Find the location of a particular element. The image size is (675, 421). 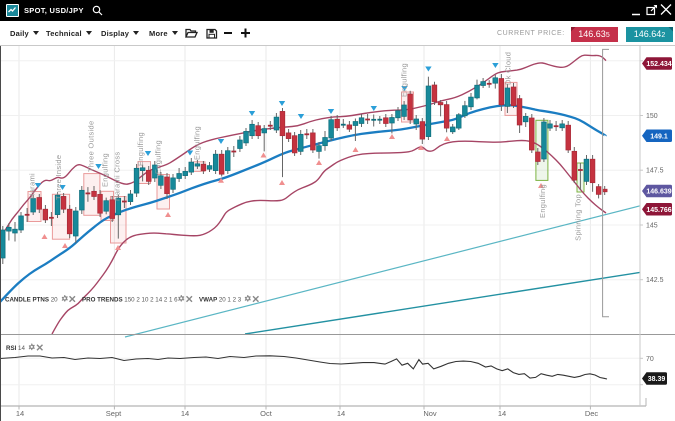

svg-text: Sept is located at coordinates (114, 413).